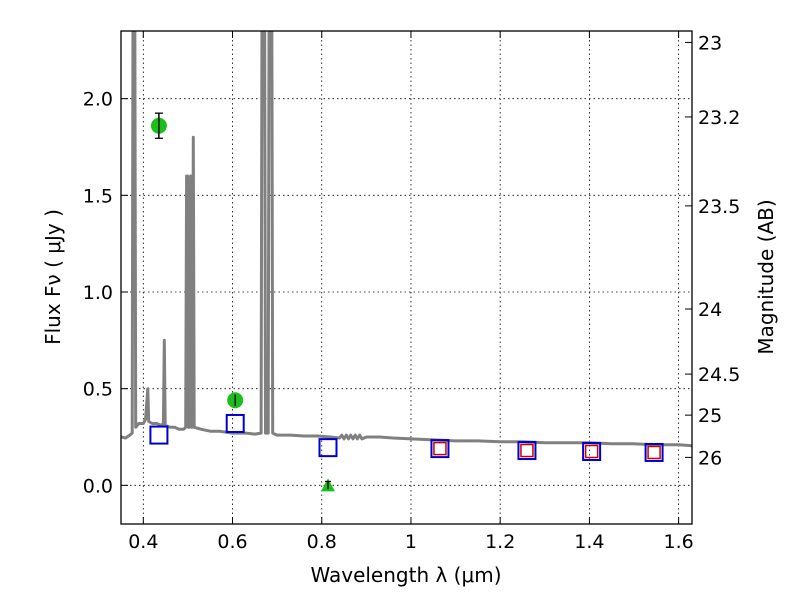  I want to click on y-axis-title-right: Magnitude (AB), so click(766, 276).